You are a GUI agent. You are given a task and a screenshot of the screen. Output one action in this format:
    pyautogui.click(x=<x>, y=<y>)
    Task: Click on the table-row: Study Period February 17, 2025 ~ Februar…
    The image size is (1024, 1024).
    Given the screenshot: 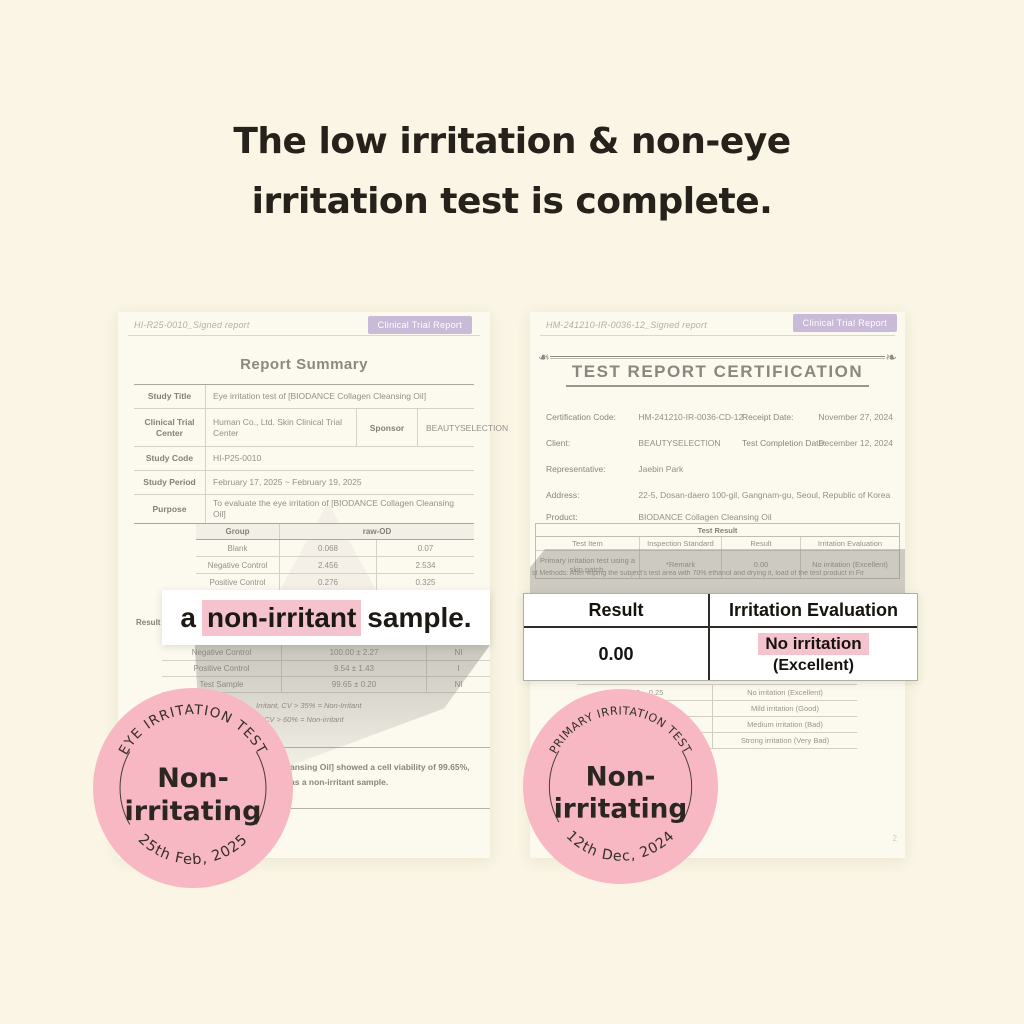 What is the action you would take?
    pyautogui.click(x=304, y=483)
    